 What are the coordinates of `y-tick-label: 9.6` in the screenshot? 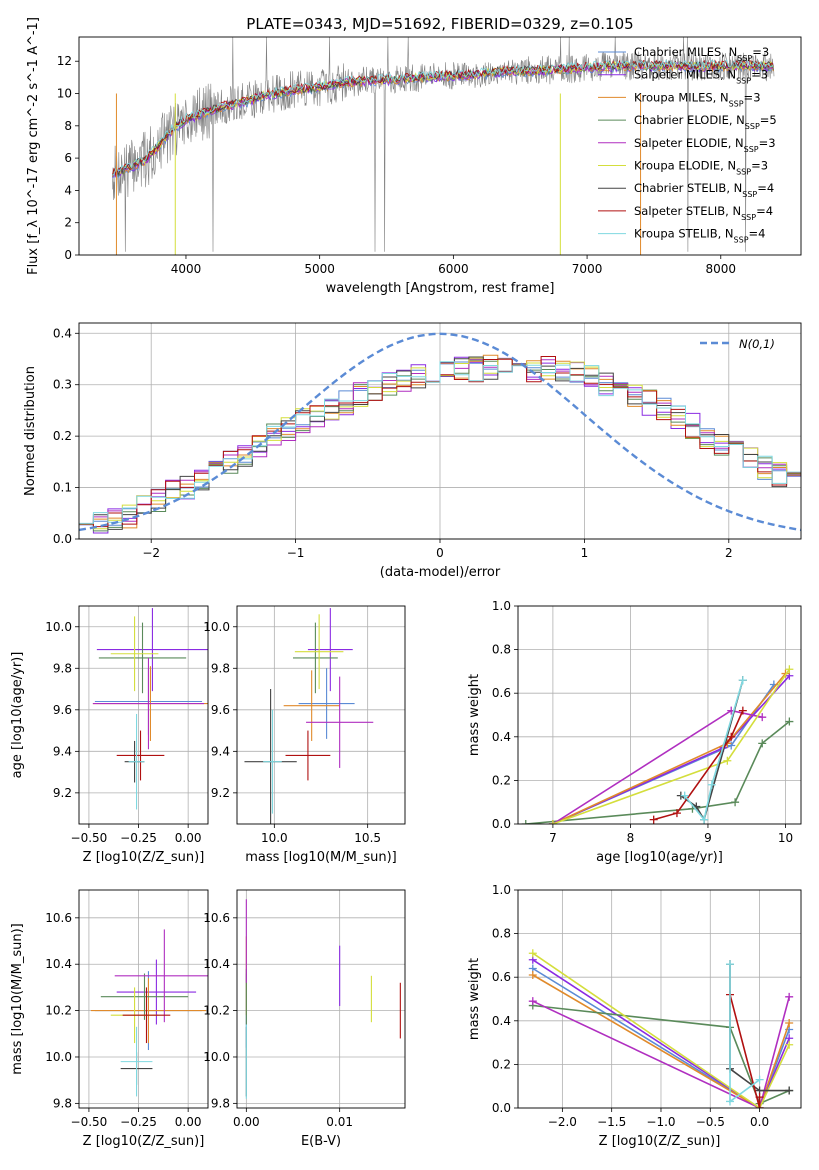 It's located at (220, 710).